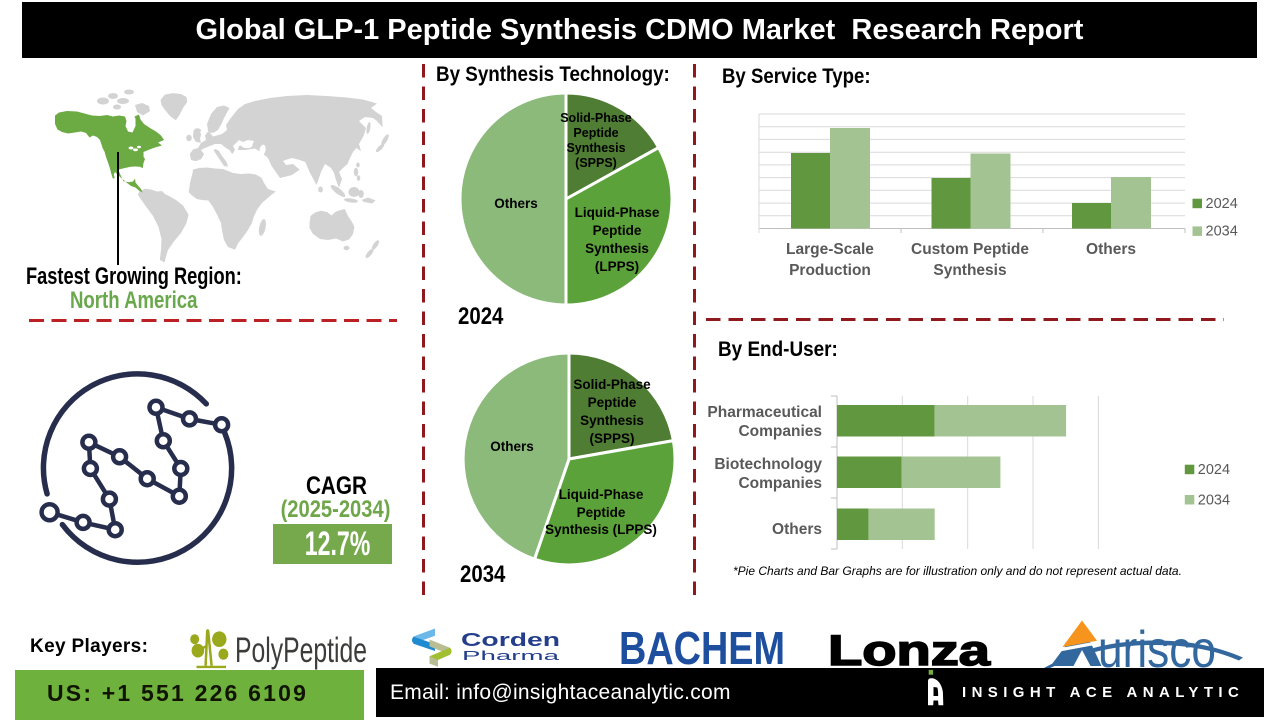  Describe the element at coordinates (511, 655) in the screenshot. I see `svg-text: Pharma` at that location.